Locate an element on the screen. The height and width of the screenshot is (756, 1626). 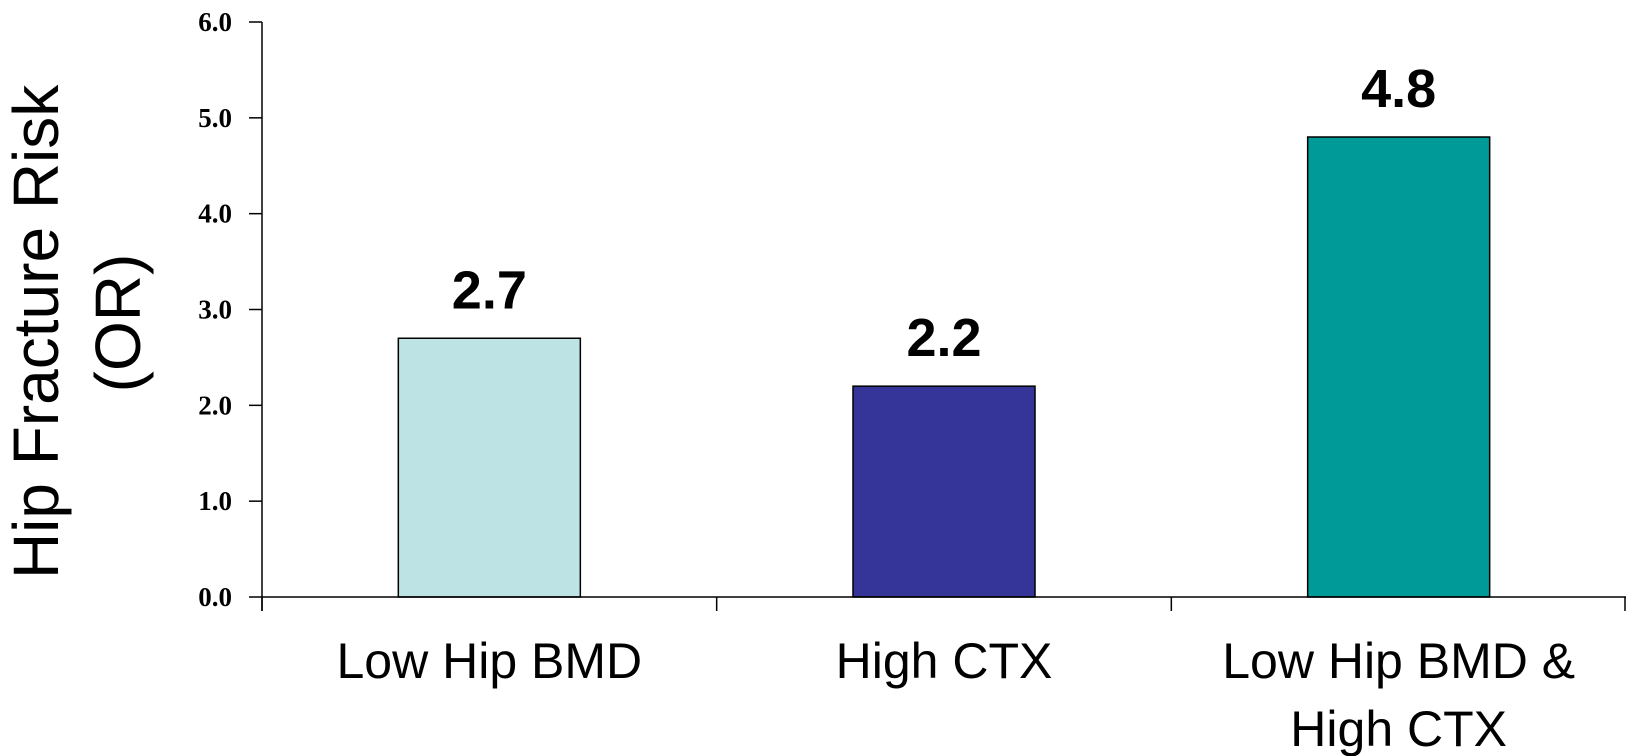
y-tick-label: 1.0 is located at coordinates (215, 501).